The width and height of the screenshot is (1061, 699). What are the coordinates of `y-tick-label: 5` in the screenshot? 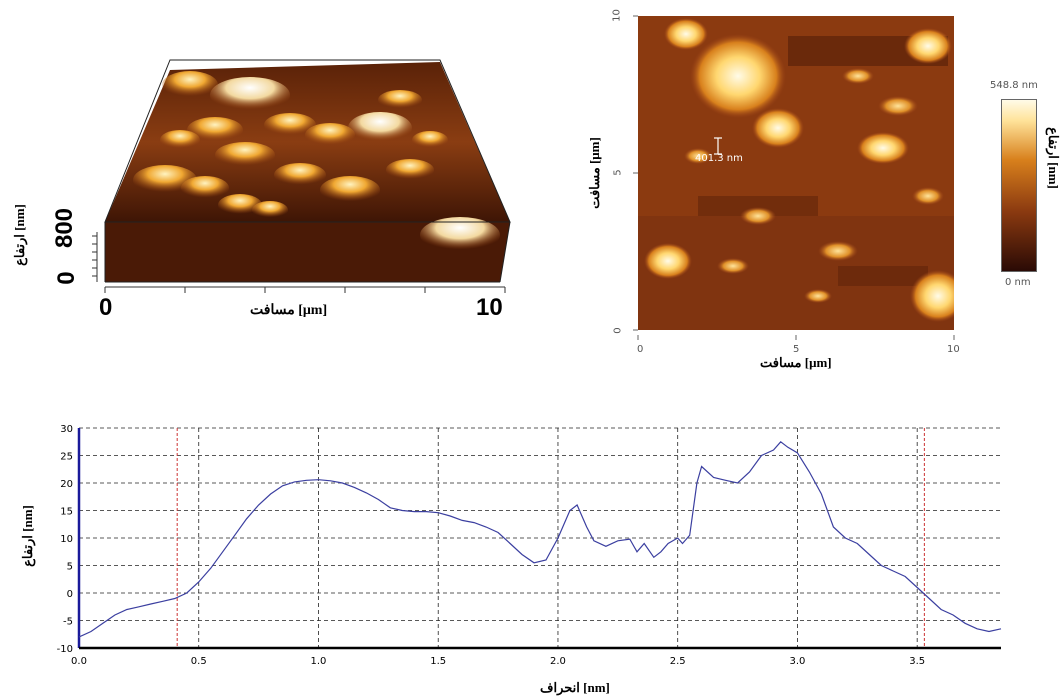 It's located at (70, 567).